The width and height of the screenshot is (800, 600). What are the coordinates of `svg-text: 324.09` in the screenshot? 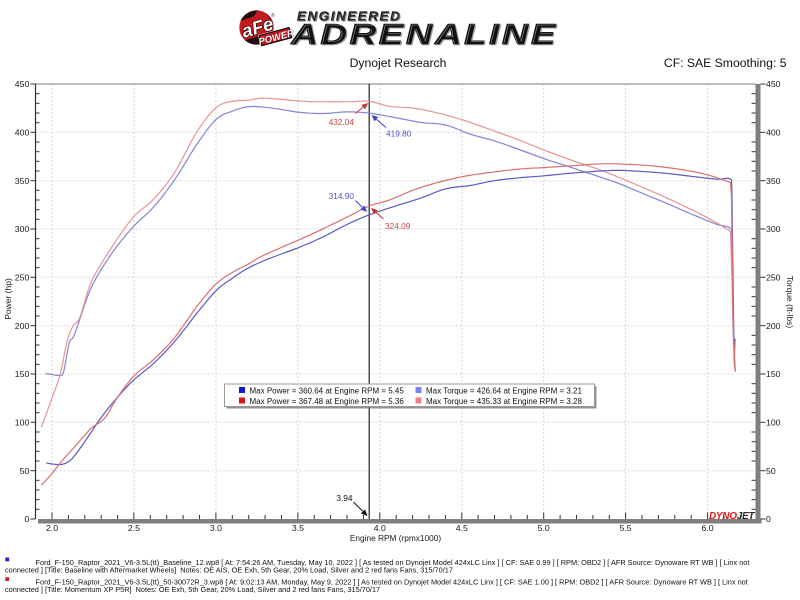 It's located at (398, 226).